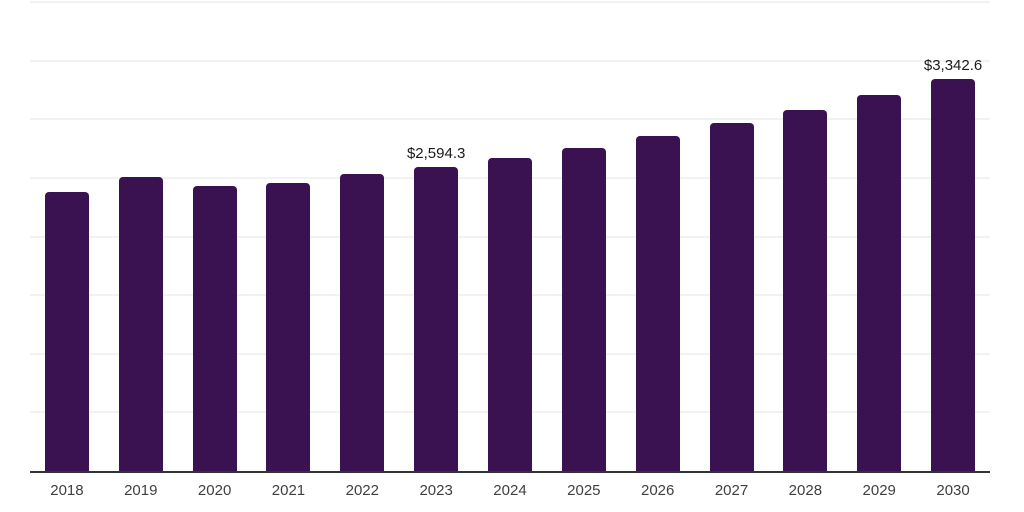 The image size is (1024, 512). Describe the element at coordinates (805, 490) in the screenshot. I see `x-tick-2028: 2028` at that location.